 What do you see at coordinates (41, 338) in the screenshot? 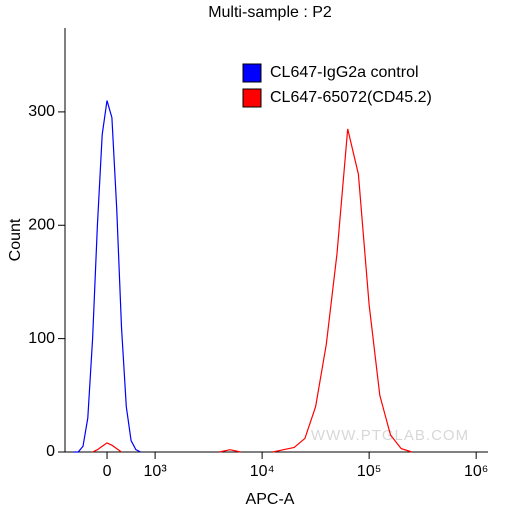
I see `y-tick-label: 100` at bounding box center [41, 338].